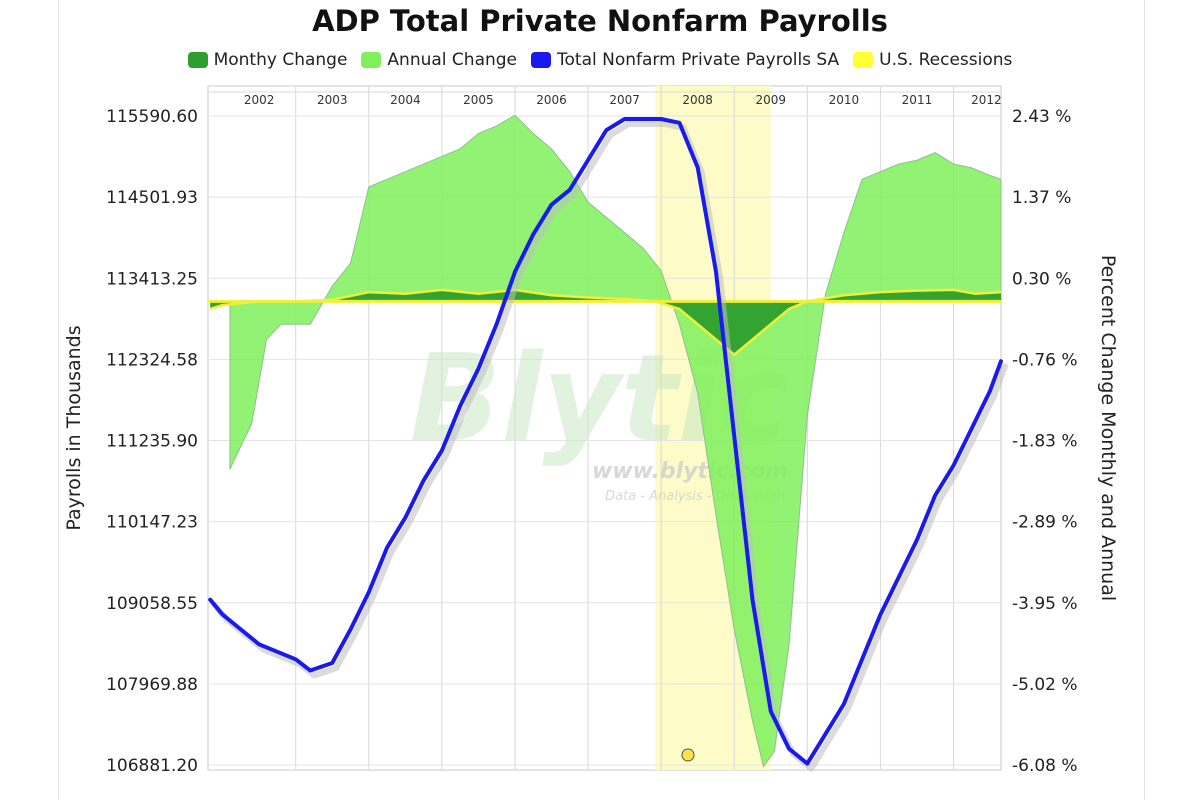 The image size is (1200, 800). I want to click on monthly-change-area, so click(605, 322).